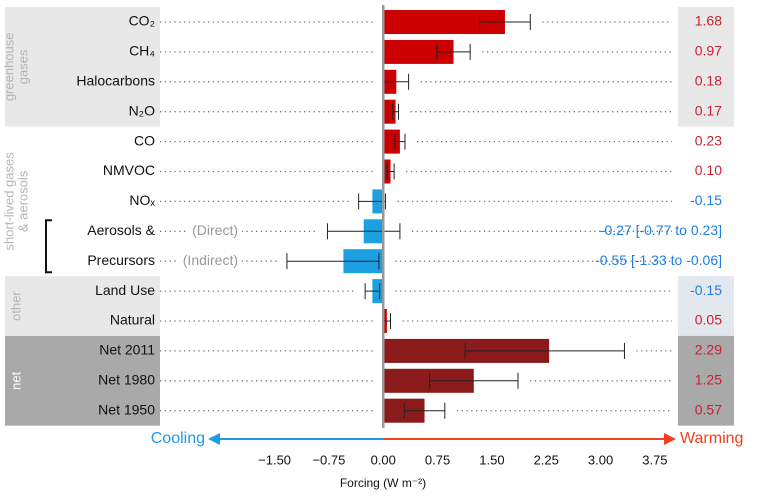 Image resolution: width=772 pixels, height=501 pixels. I want to click on x-tick-label: 1.50, so click(491, 459).